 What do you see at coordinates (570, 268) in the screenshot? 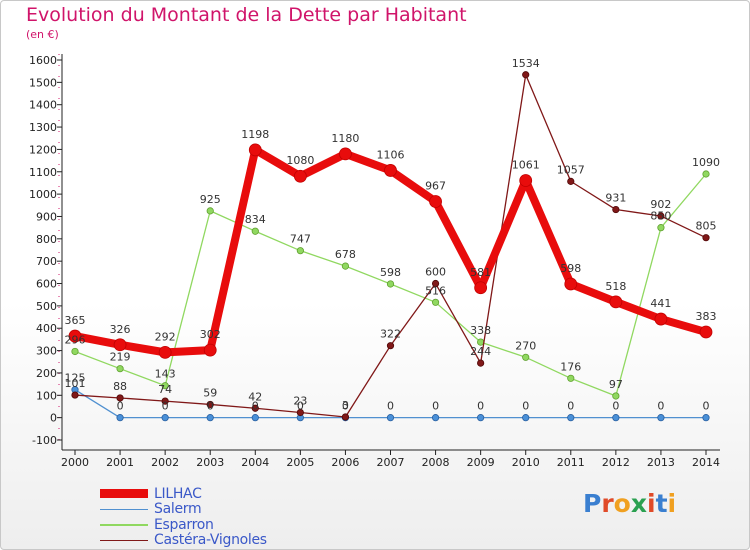
I see `data-label-lilhac: 598` at bounding box center [570, 268].